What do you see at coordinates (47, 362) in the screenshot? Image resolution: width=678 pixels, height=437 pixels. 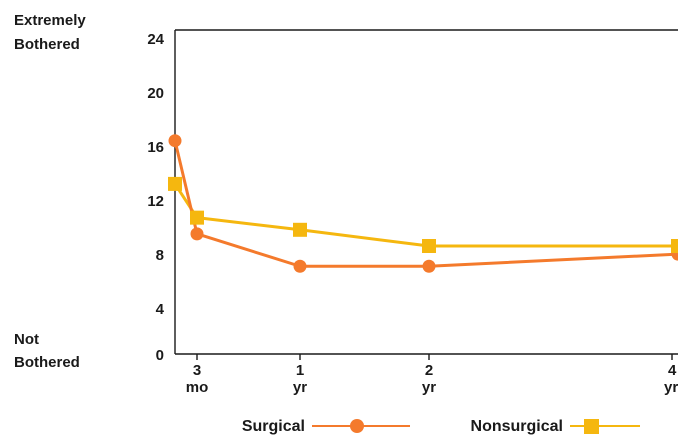 I see `y-bottom-label-line2: Bothered` at bounding box center [47, 362].